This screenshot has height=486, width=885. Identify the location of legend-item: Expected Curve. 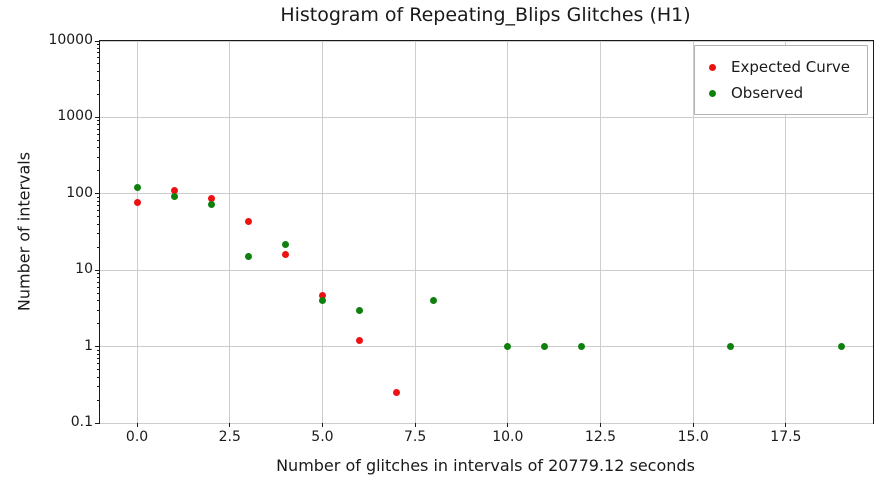
(781, 67).